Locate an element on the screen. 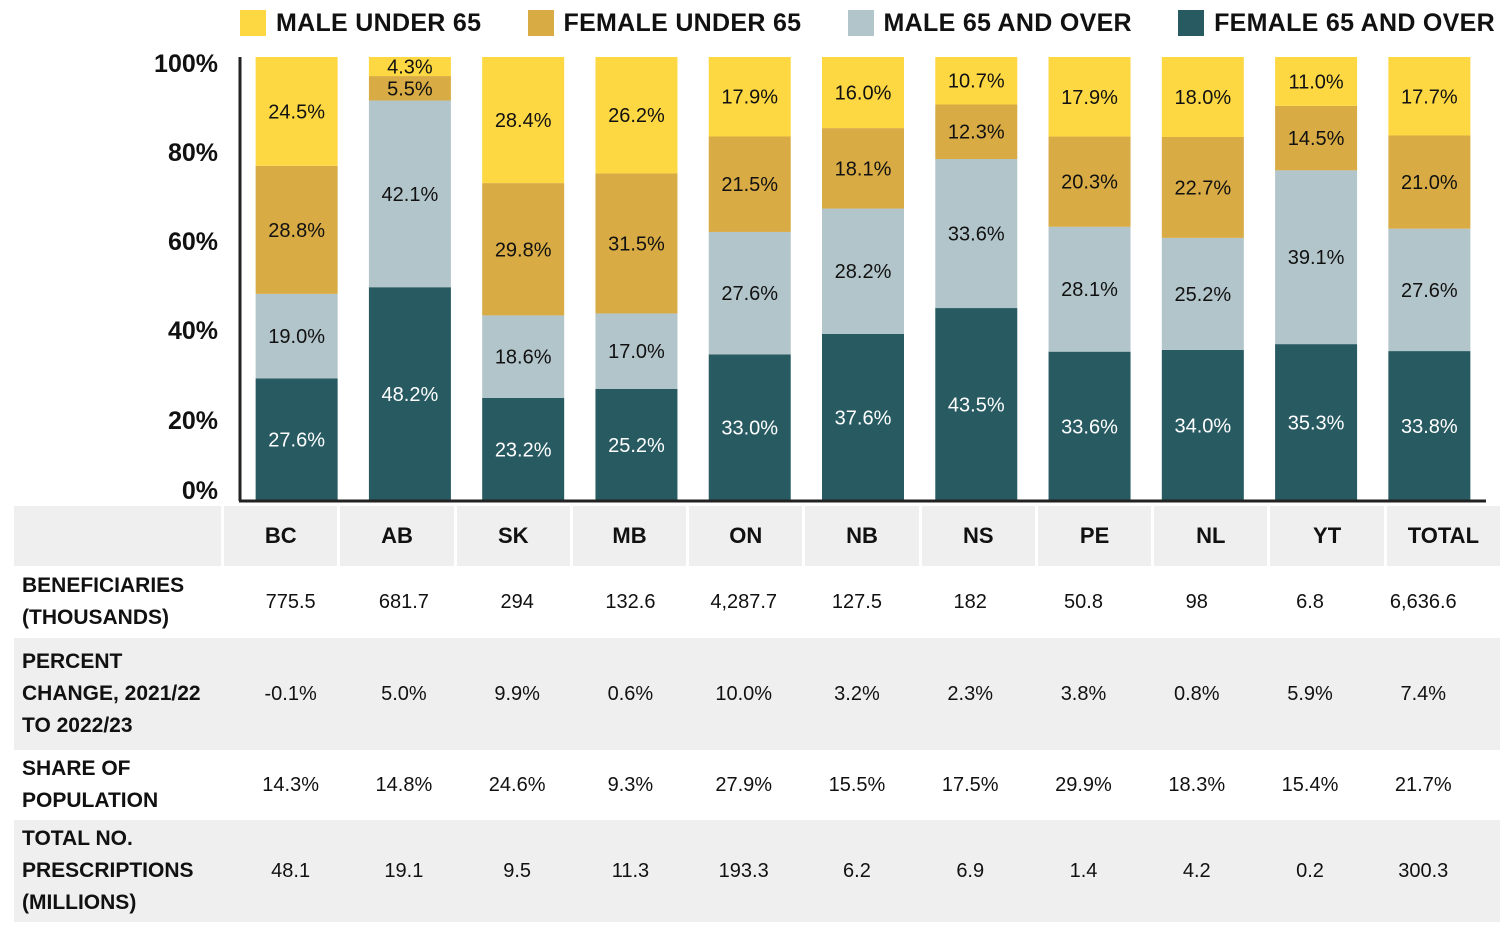 This screenshot has width=1500, height=927. bar-segment-ns-female-65-and-over is located at coordinates (976, 404).